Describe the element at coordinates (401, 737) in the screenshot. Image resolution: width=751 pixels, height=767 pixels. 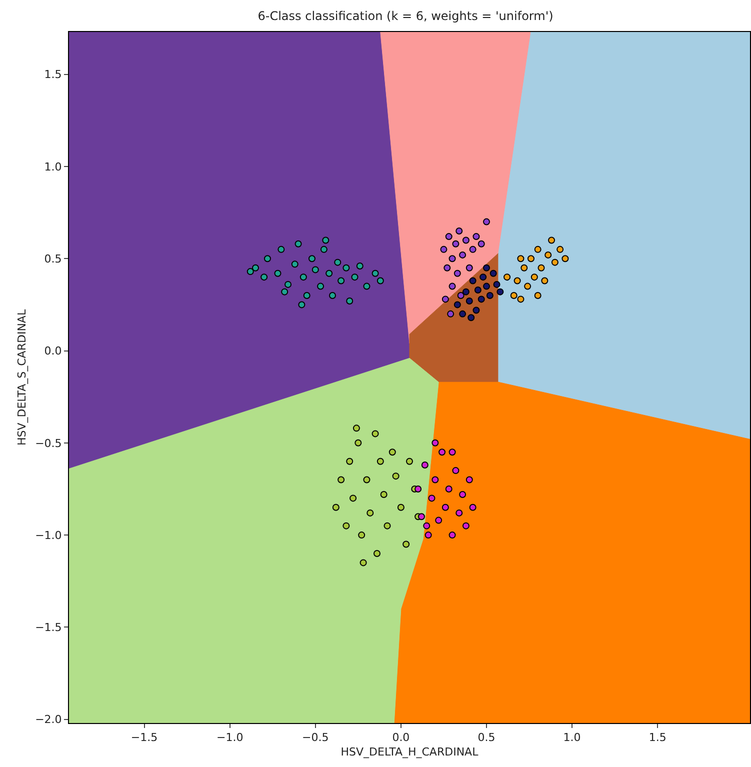
I see `x-tick-label: 0.0` at that location.